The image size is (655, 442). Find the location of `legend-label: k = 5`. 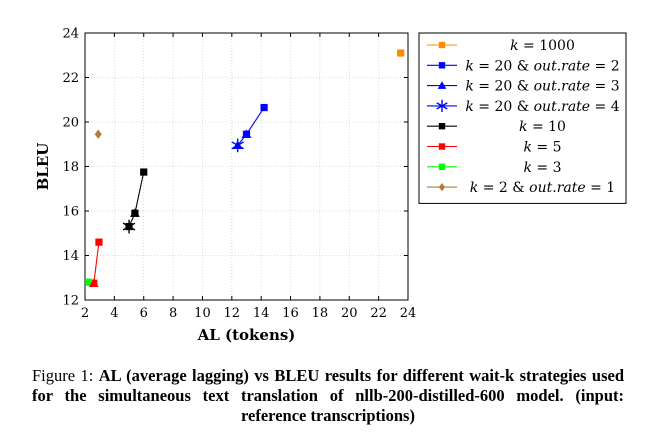

legend-label: k = 5 is located at coordinates (542, 148).